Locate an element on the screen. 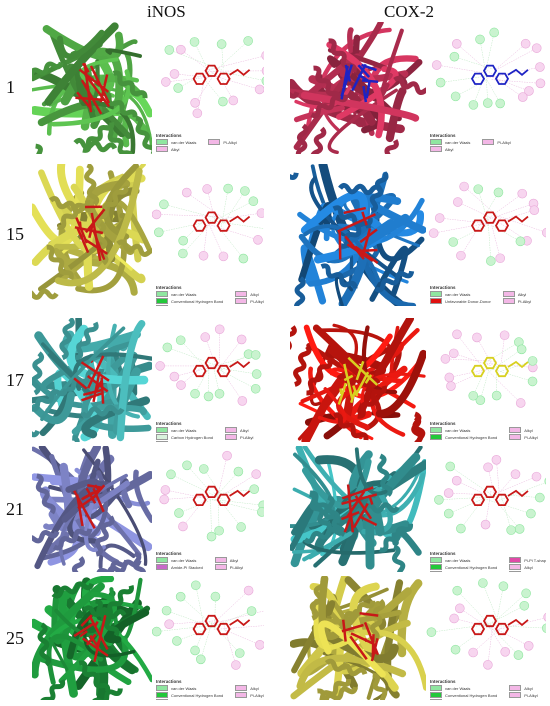 Image resolution: width=550 pixels, height=706 pixels. legend-item: van der Waals is located at coordinates (179, 560).